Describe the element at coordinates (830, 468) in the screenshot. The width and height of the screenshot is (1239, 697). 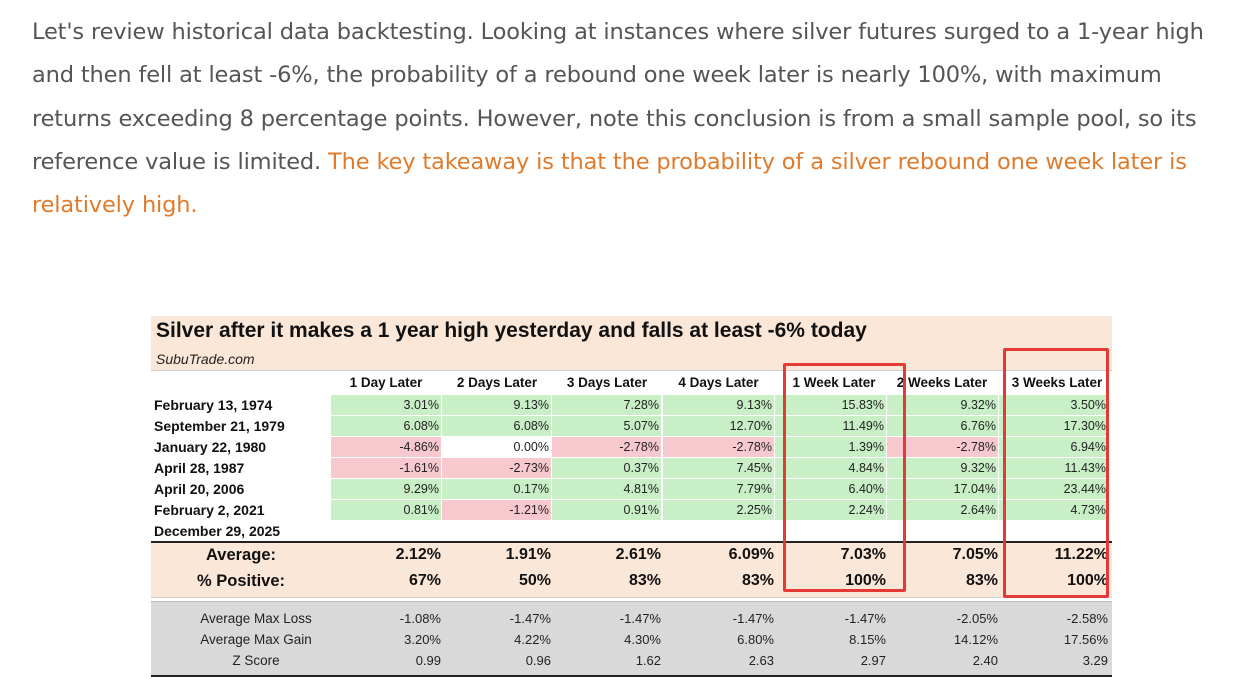
I see `table-cell: 4.84%` at that location.